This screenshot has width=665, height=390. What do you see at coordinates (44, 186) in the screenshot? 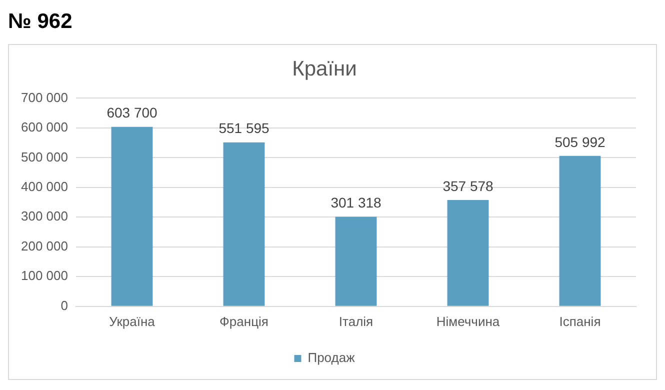
I see `y-tick-label: 400 000` at bounding box center [44, 186].